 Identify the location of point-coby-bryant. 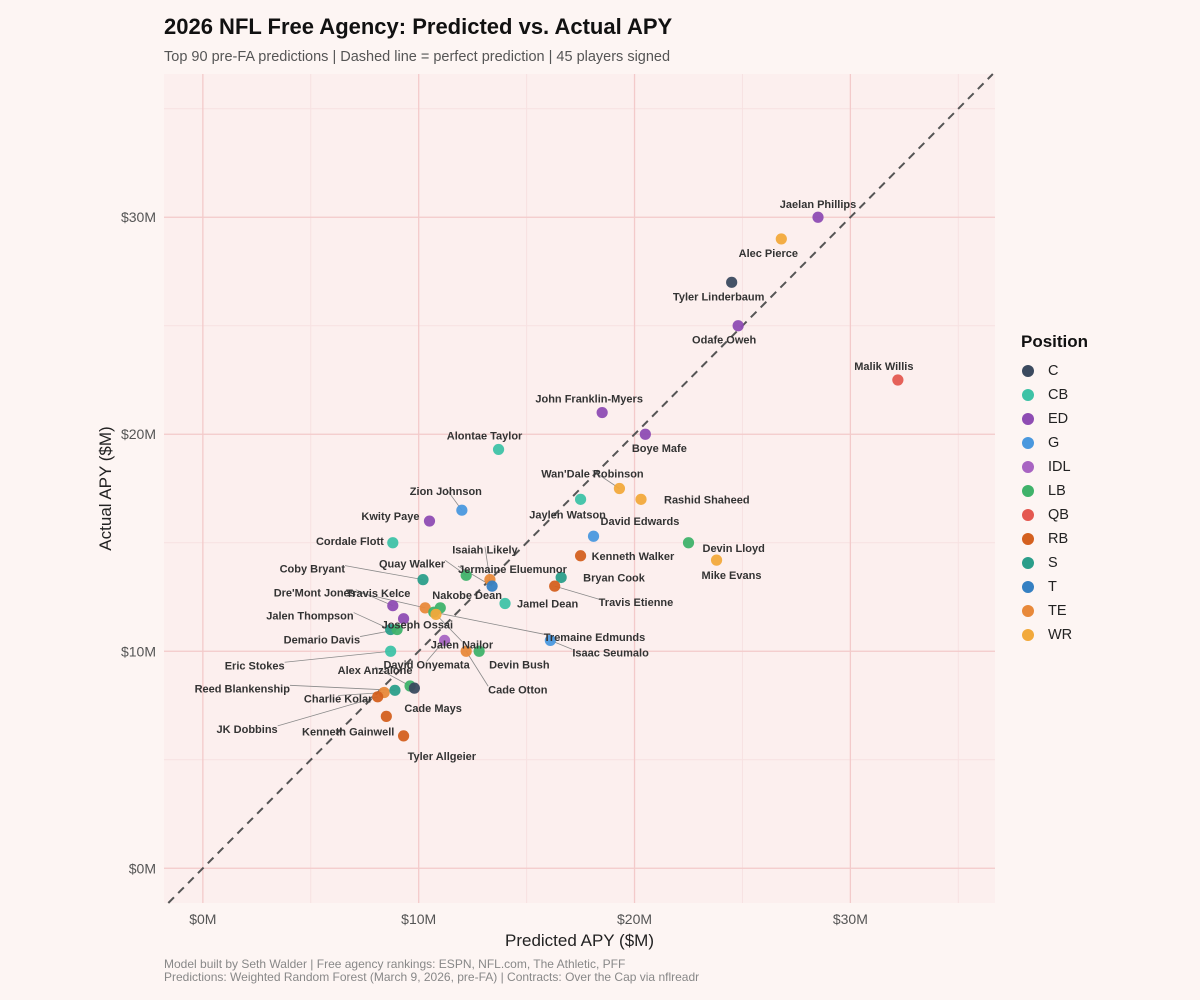
(423, 580).